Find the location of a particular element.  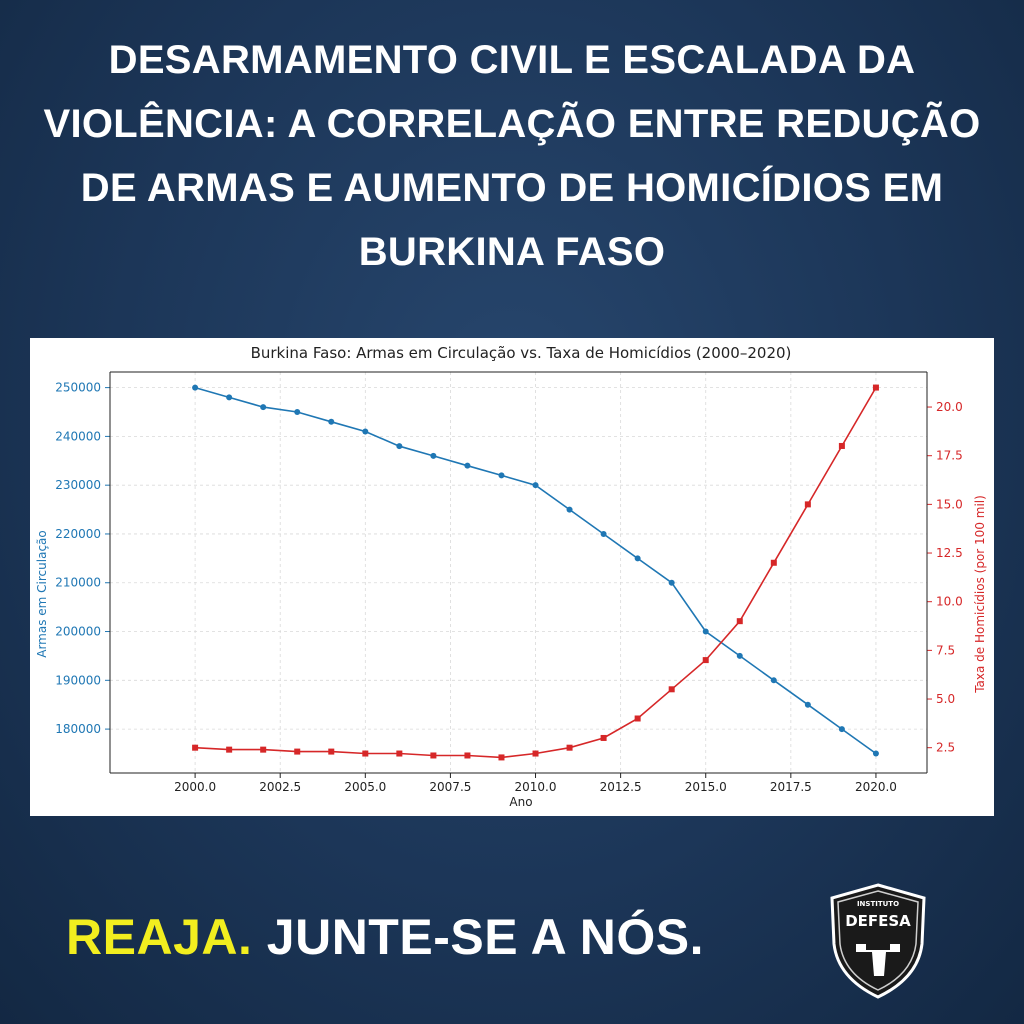

left-y-tick-label: 190000 is located at coordinates (78, 680).